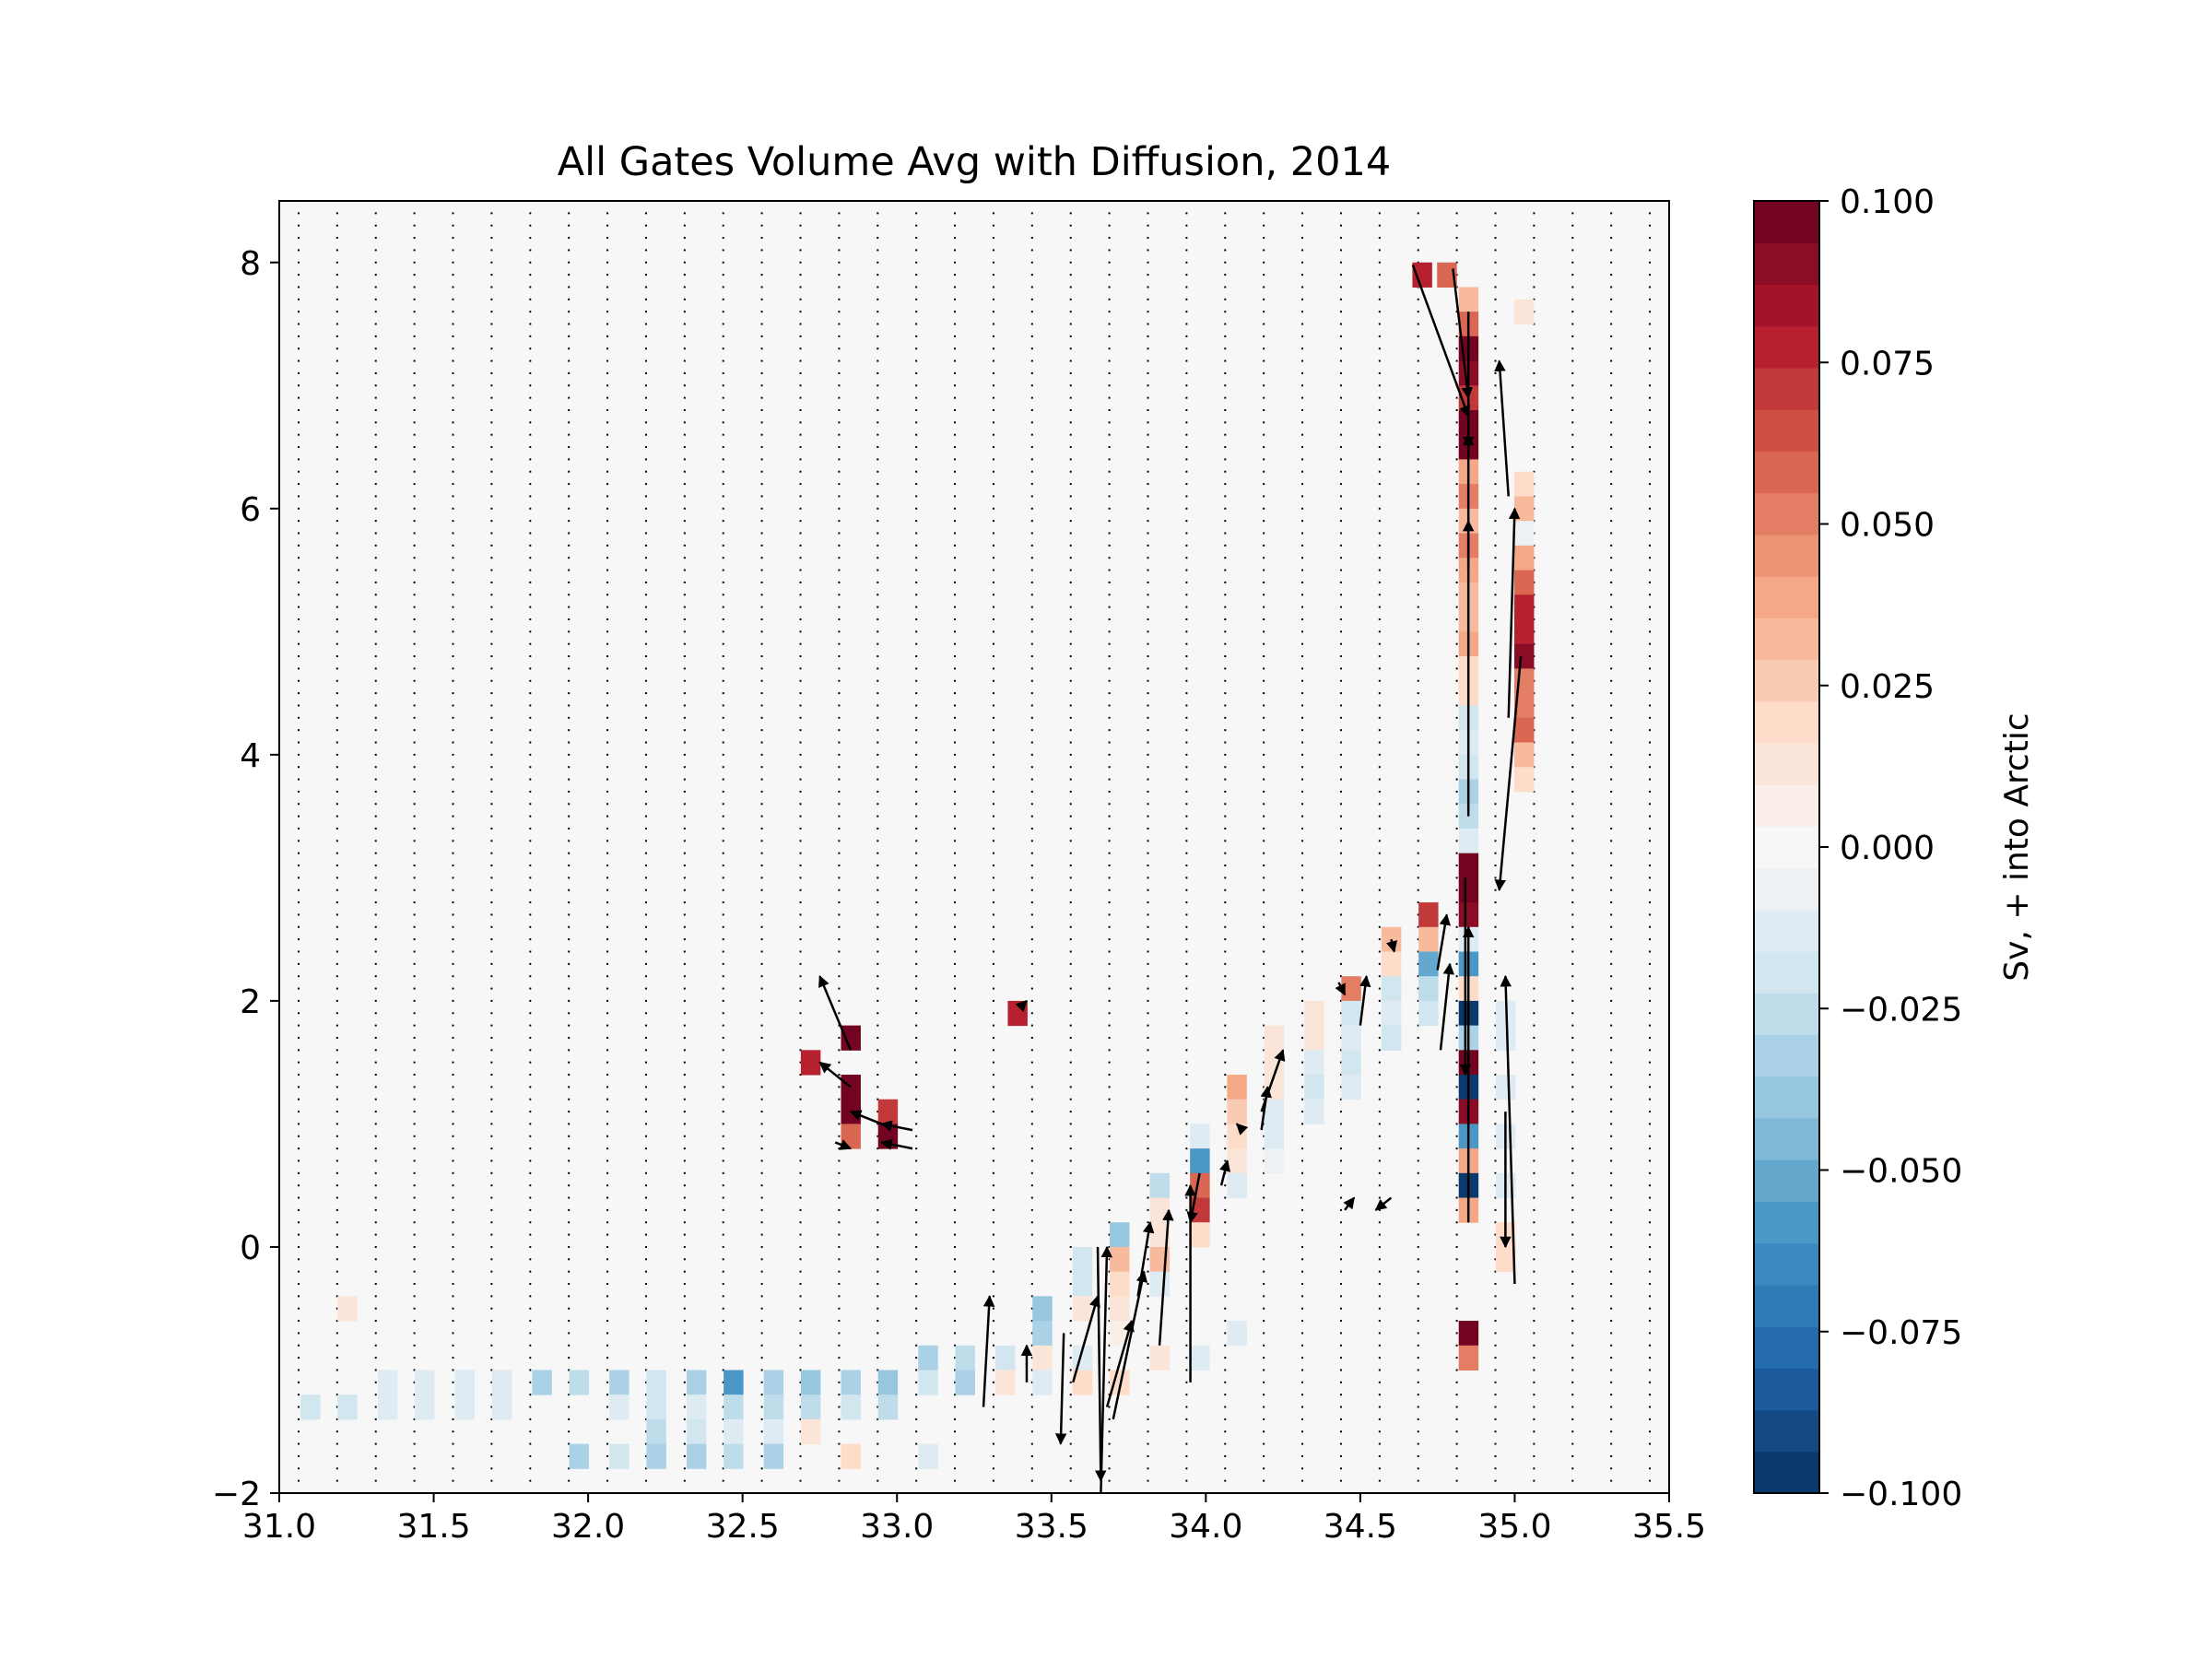 This screenshot has height=1659, width=2212. What do you see at coordinates (1786, 597) in the screenshot?
I see `colorbar-band` at bounding box center [1786, 597].